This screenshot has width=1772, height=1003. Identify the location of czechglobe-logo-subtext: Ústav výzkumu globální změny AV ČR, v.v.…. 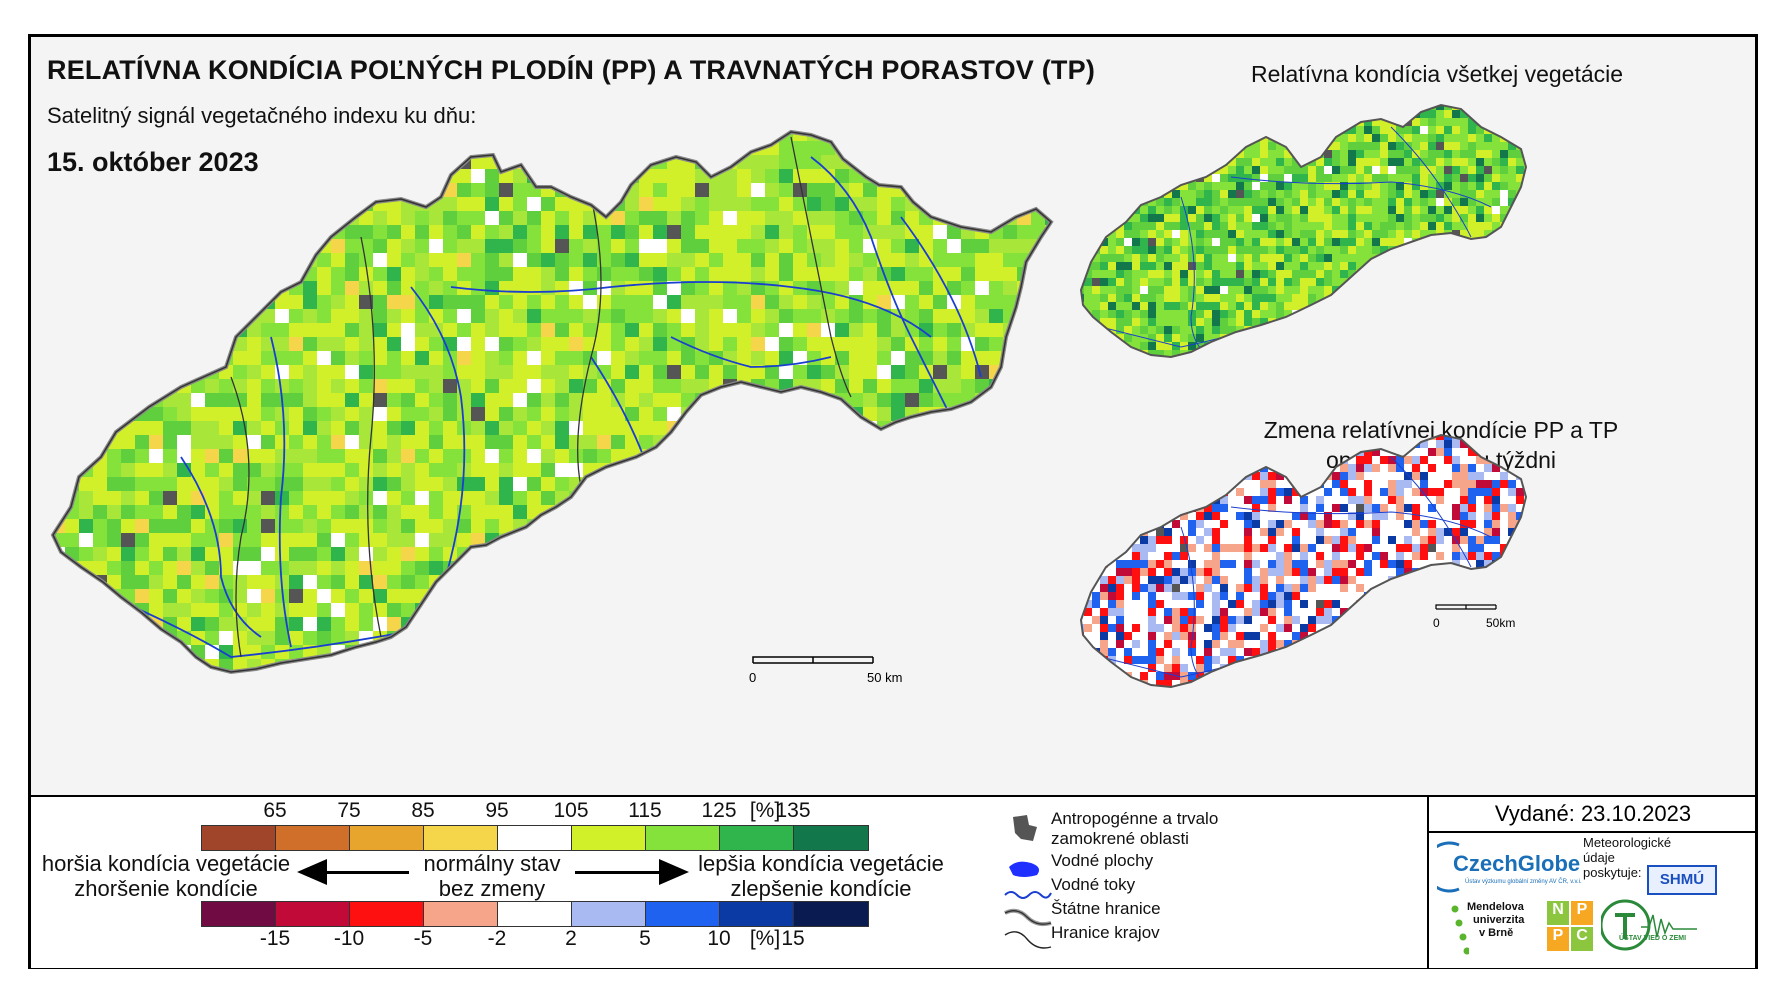
(1523, 882).